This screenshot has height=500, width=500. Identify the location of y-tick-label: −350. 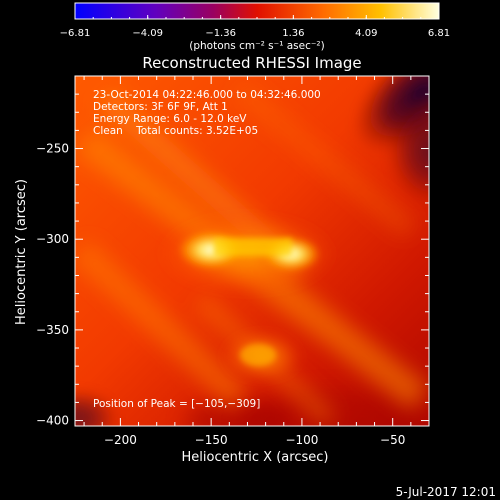
(52, 330).